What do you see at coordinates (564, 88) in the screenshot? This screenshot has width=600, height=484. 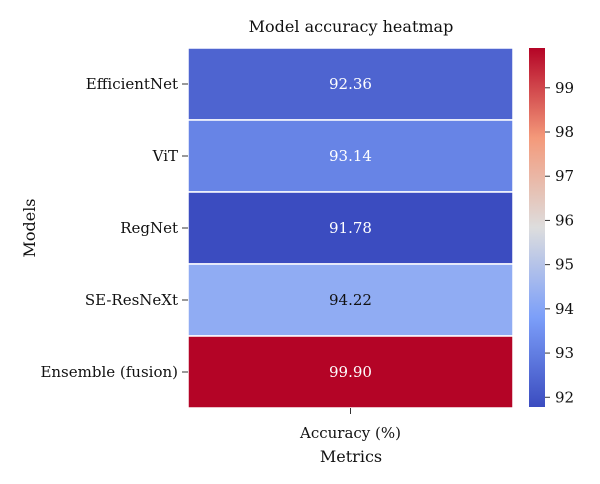 I see `colorbar-tick-label: 99` at bounding box center [564, 88].